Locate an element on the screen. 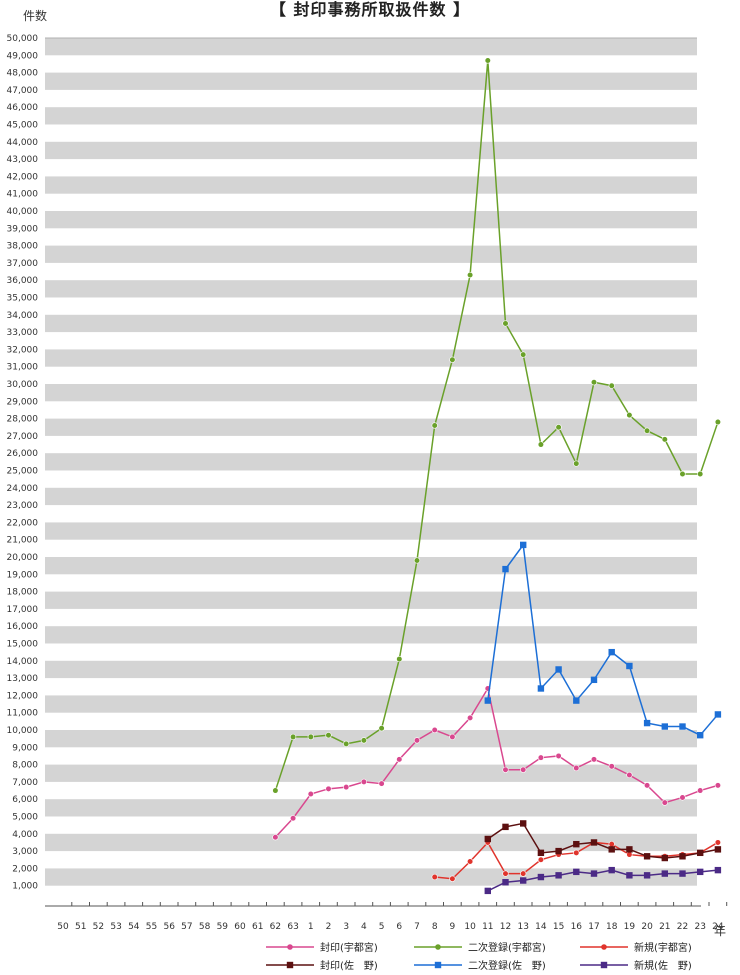  y-tick-label: 11,000 is located at coordinates (23, 714).